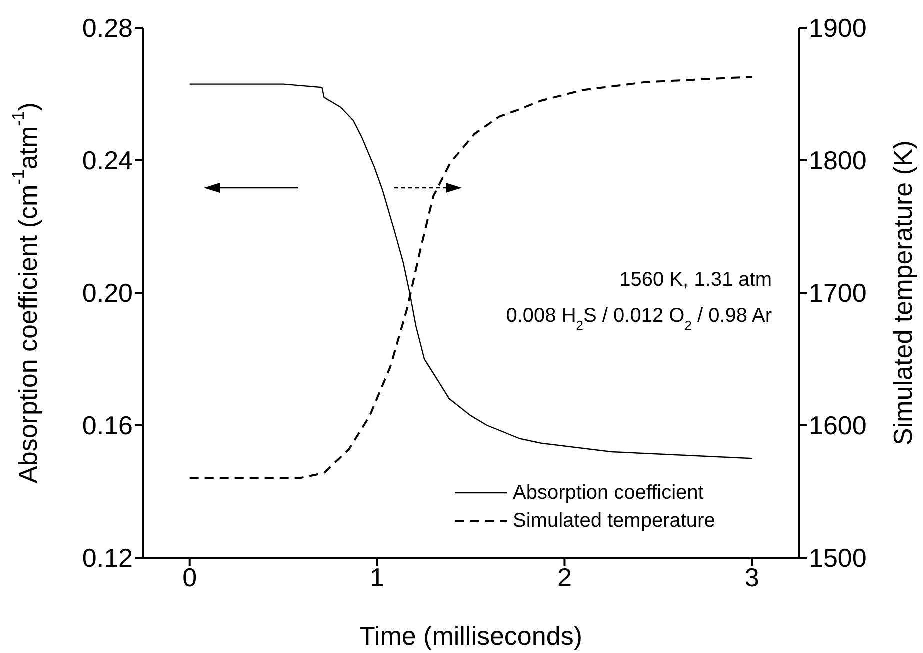 Image resolution: width=923 pixels, height=653 pixels. What do you see at coordinates (107, 293) in the screenshot?
I see `y-tick-label: 0.20` at bounding box center [107, 293].